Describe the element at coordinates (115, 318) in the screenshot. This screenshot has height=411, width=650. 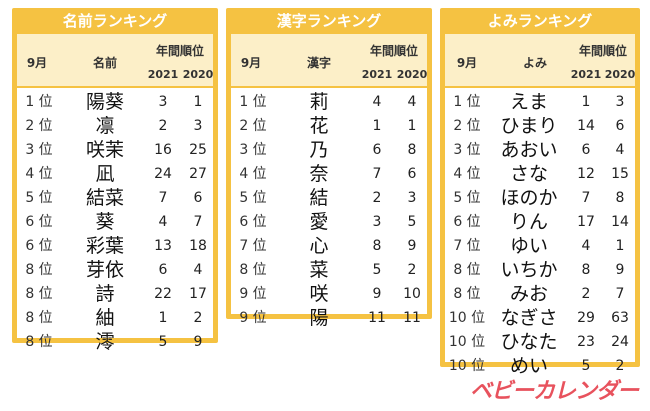
I see `table-row: 8 位 紬 1 2` at that location.